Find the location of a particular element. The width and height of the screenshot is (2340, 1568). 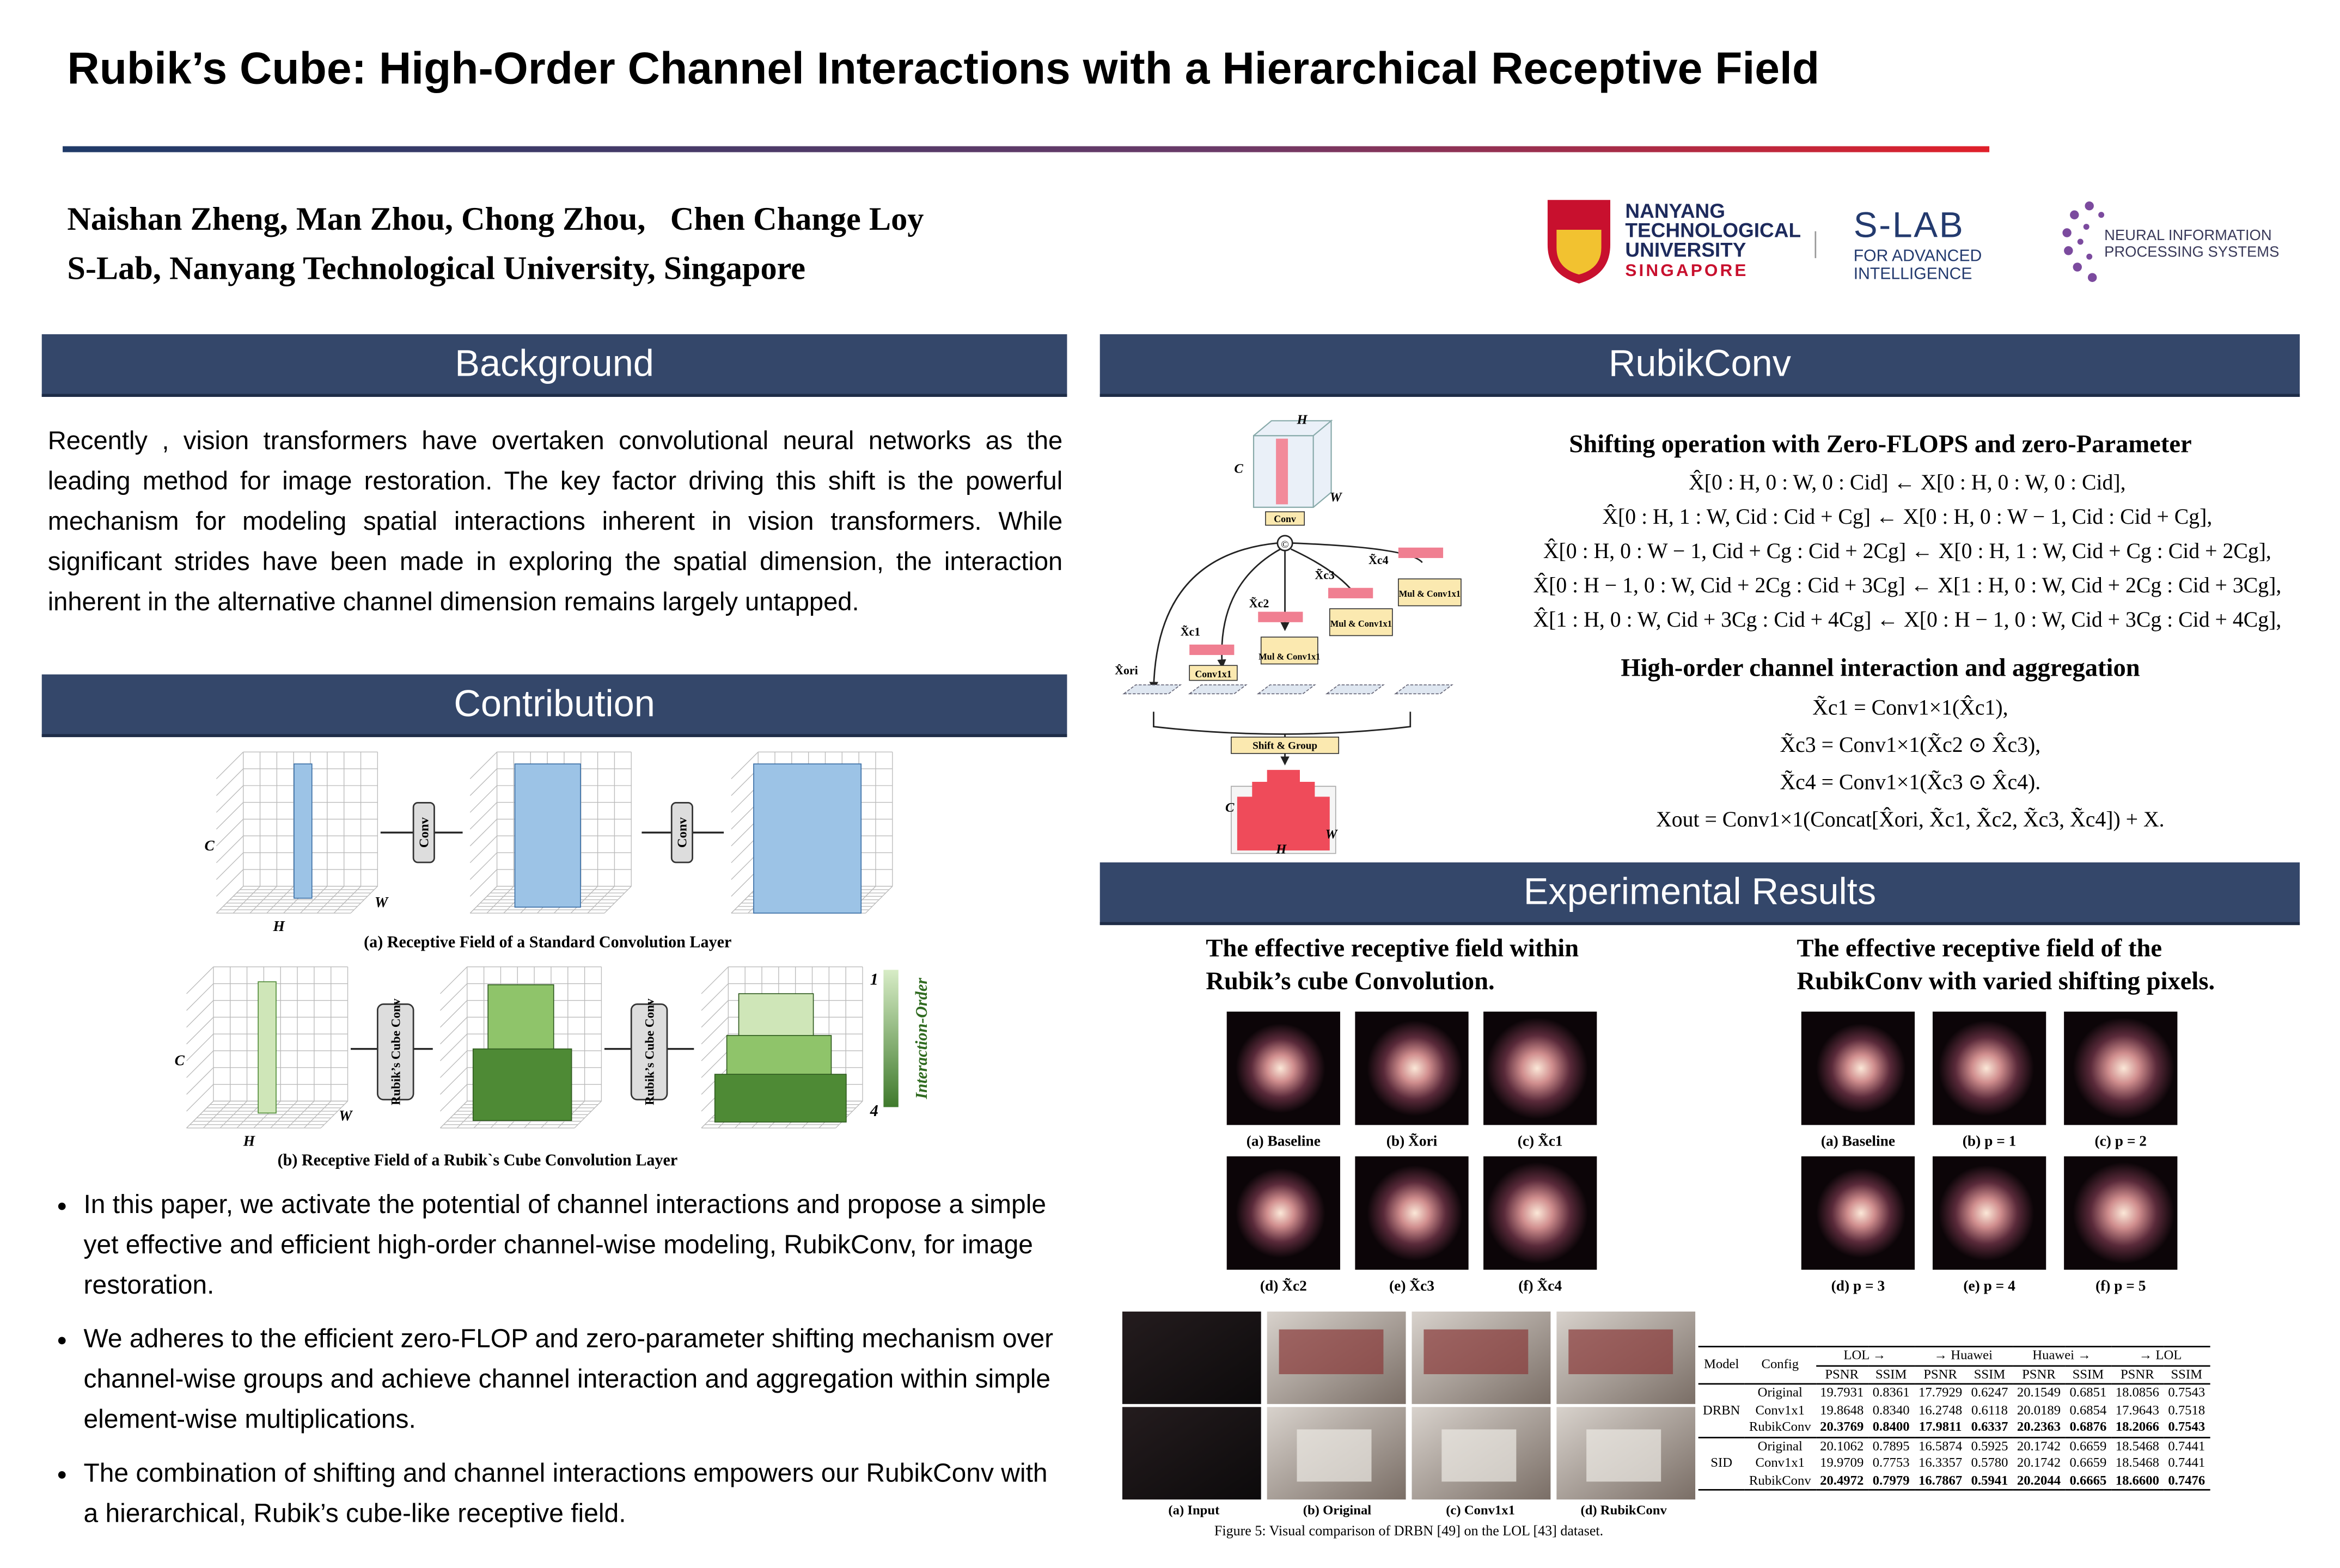

value-cell: 20.1742 is located at coordinates (2039, 1445).